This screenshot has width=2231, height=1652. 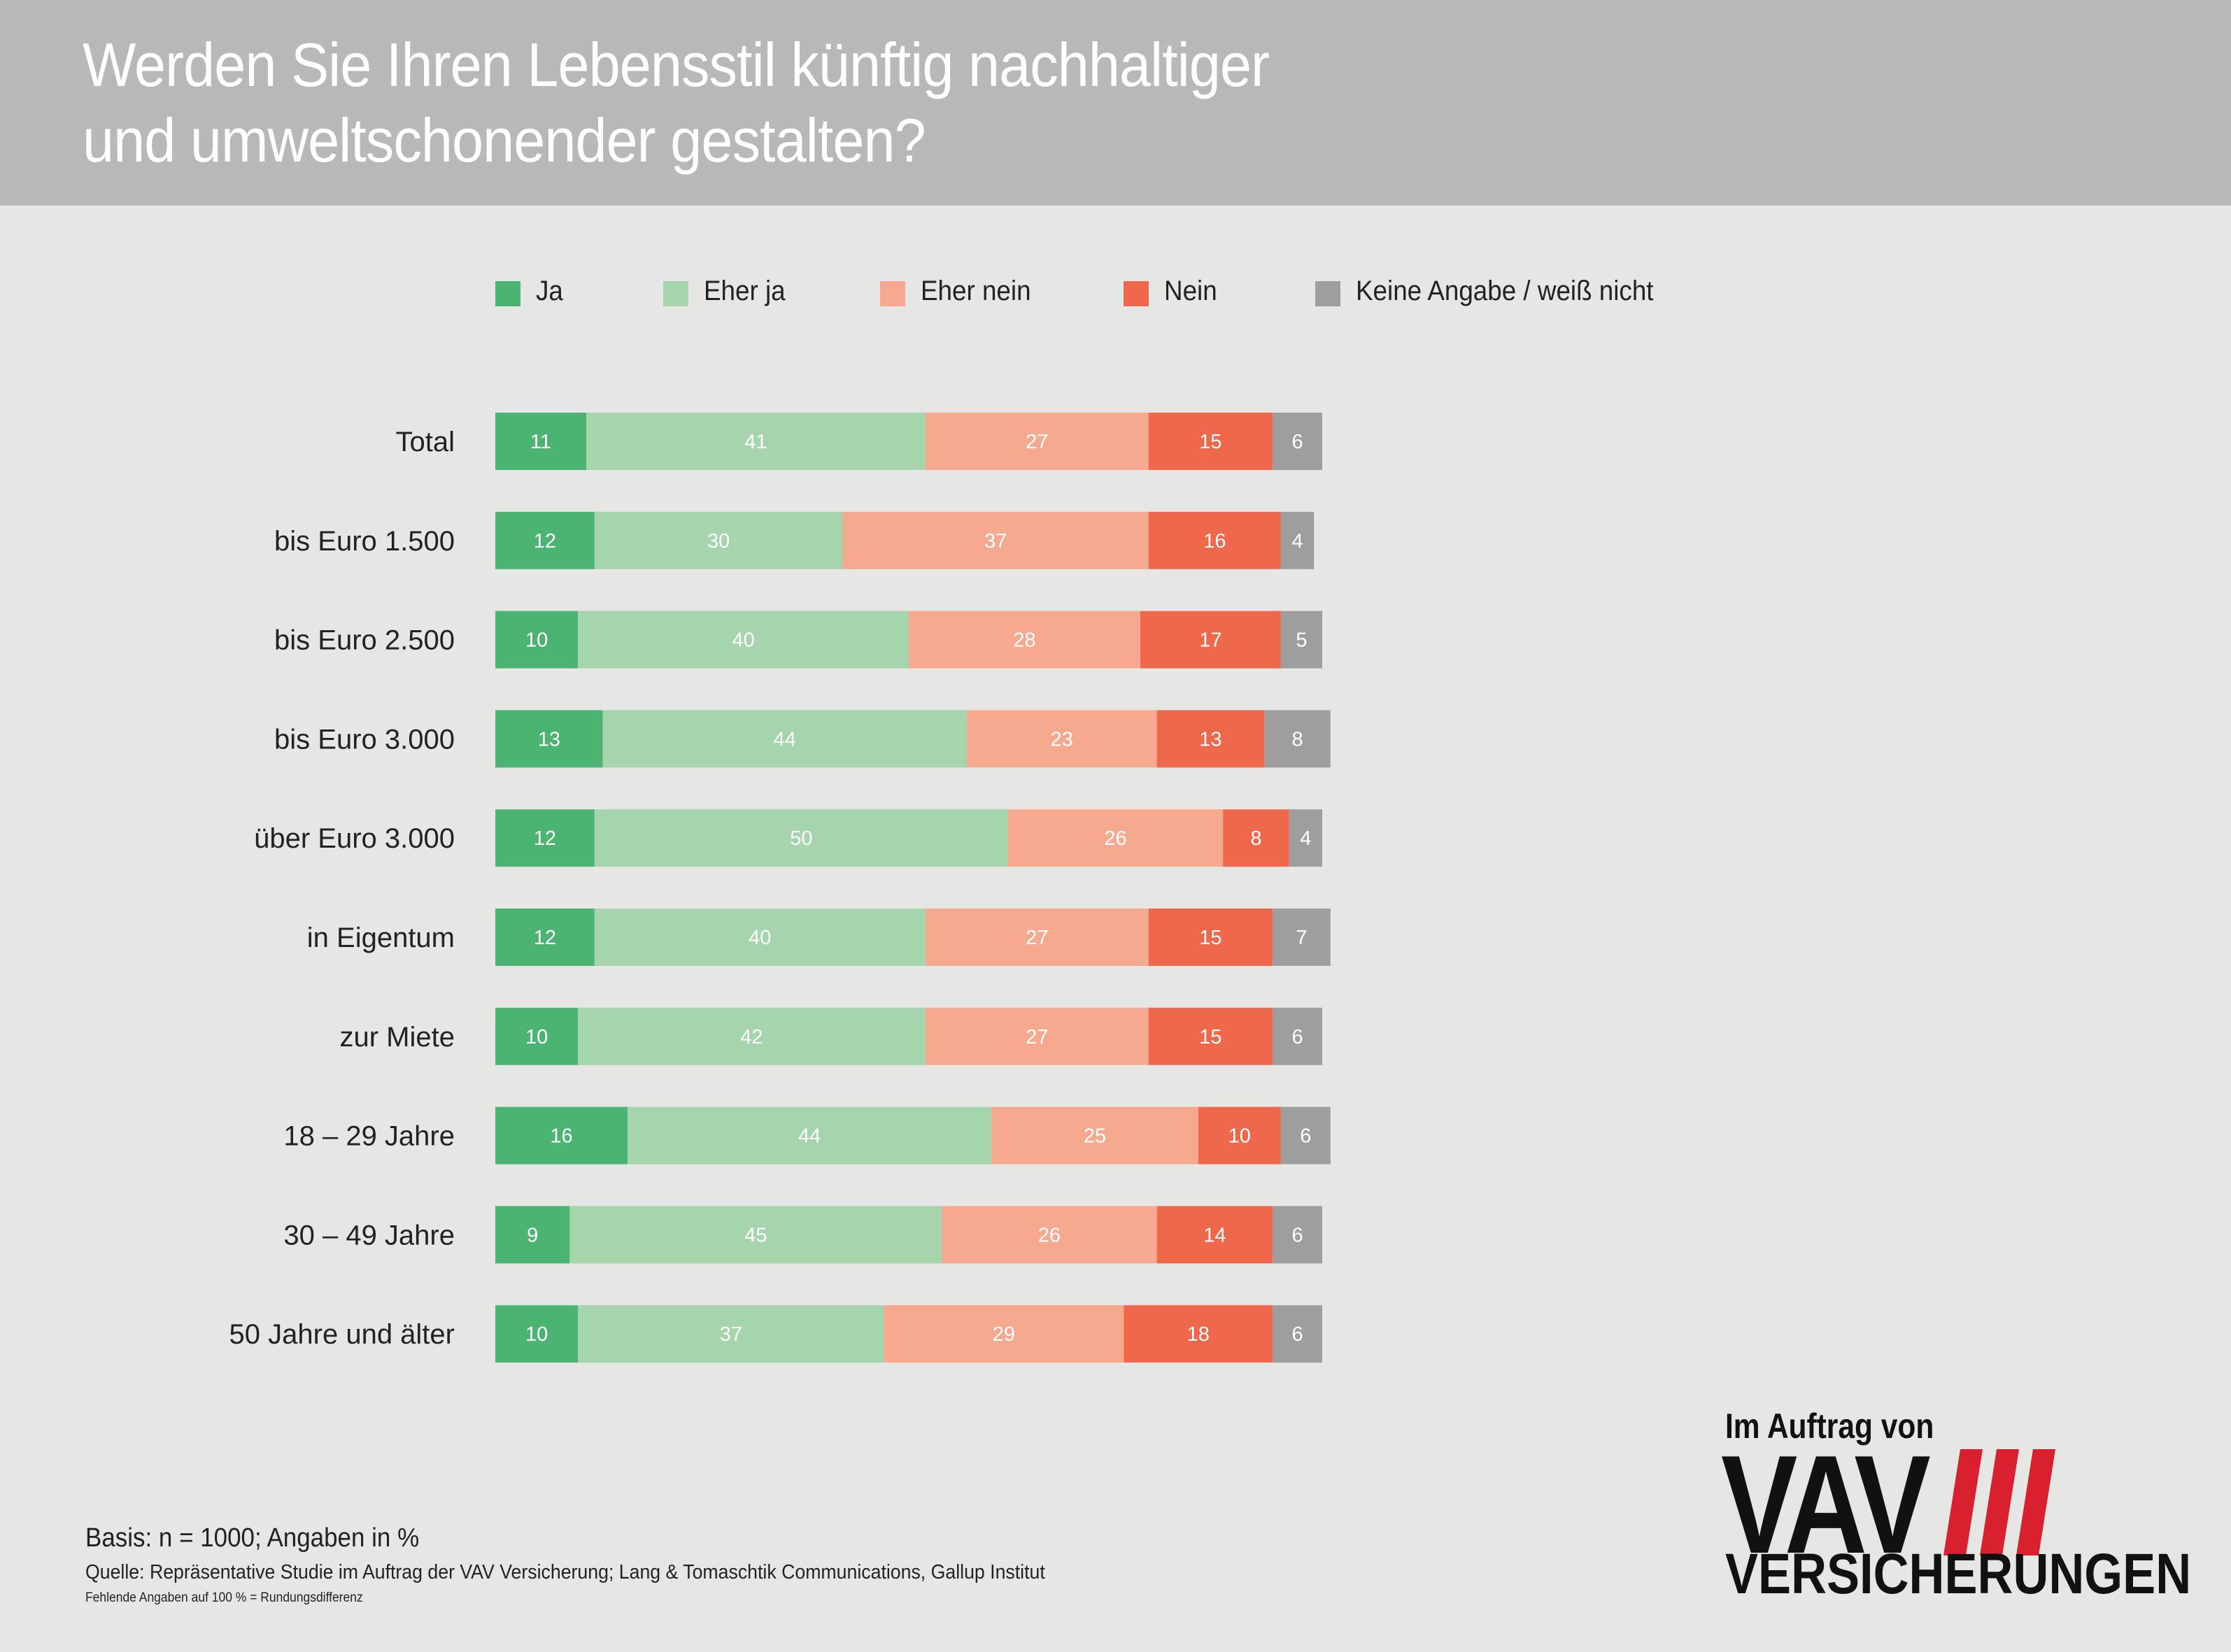 I want to click on data-label: 7, so click(x=1301, y=938).